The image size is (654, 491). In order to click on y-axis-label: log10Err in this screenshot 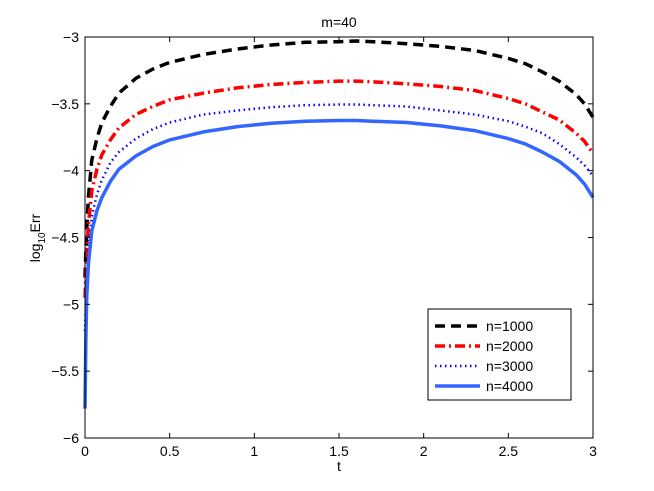, I will do `click(37, 237)`.